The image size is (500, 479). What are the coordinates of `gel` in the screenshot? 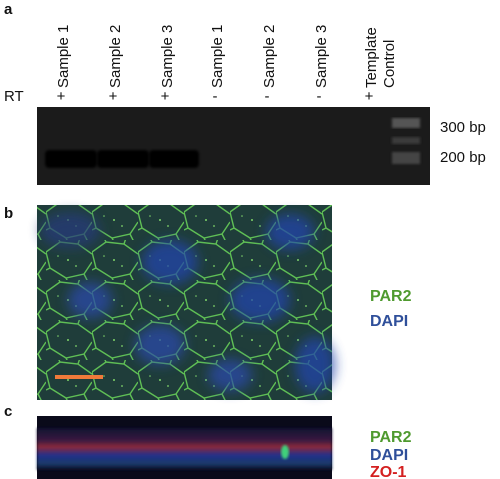 It's located at (233, 146).